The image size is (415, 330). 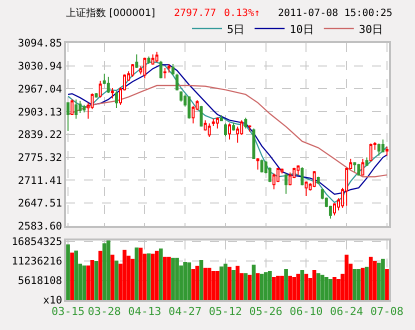 What do you see at coordinates (306, 311) in the screenshot?
I see `x-tick-label: 06-10` at bounding box center [306, 311].